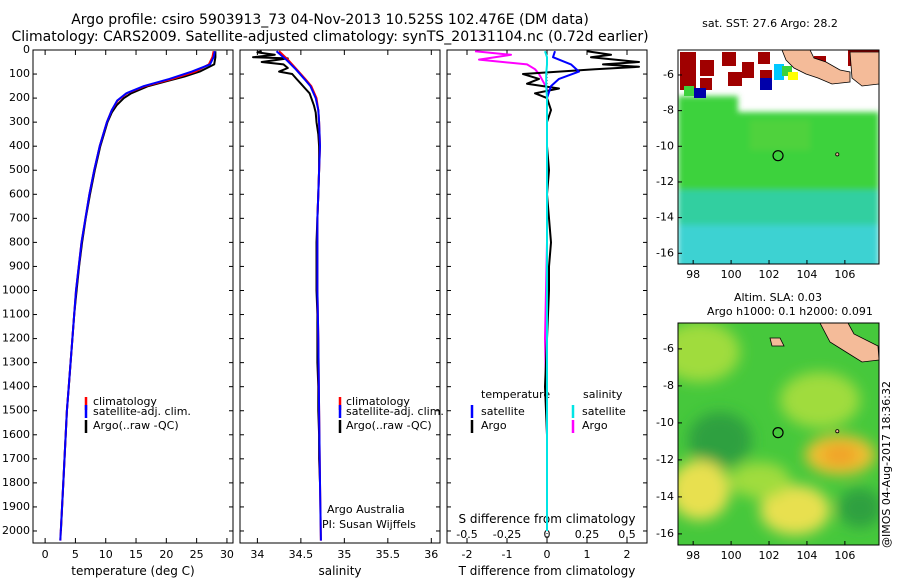  Describe the element at coordinates (595, 425) in the screenshot. I see `legend-s-argo: Argo` at that location.